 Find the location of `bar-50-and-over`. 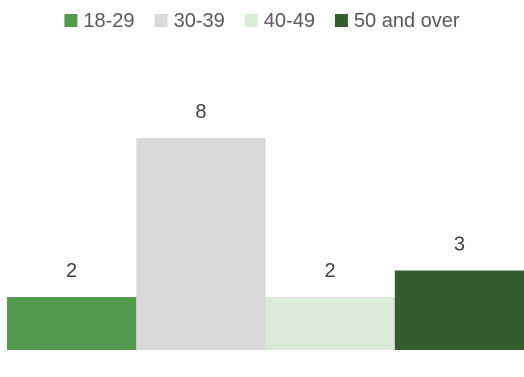

bar-50-and-over is located at coordinates (459, 310).